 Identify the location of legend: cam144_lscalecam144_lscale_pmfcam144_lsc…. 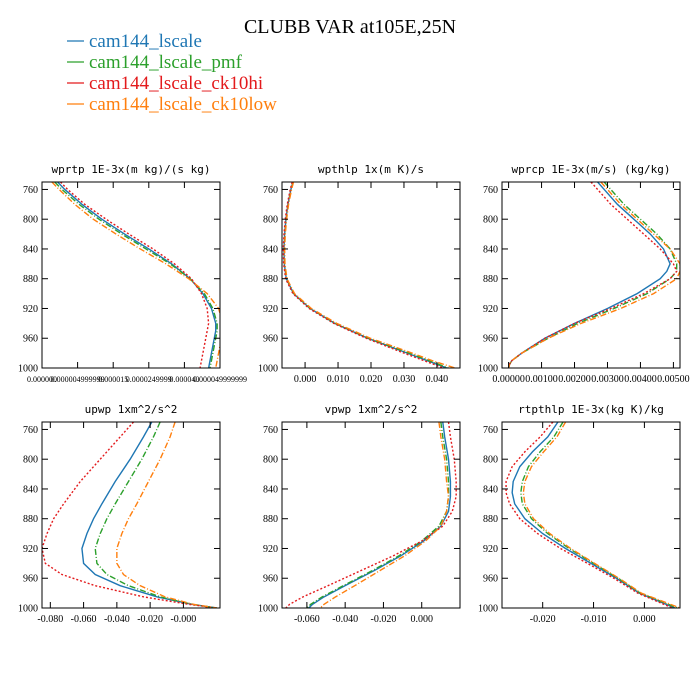
(172, 73).